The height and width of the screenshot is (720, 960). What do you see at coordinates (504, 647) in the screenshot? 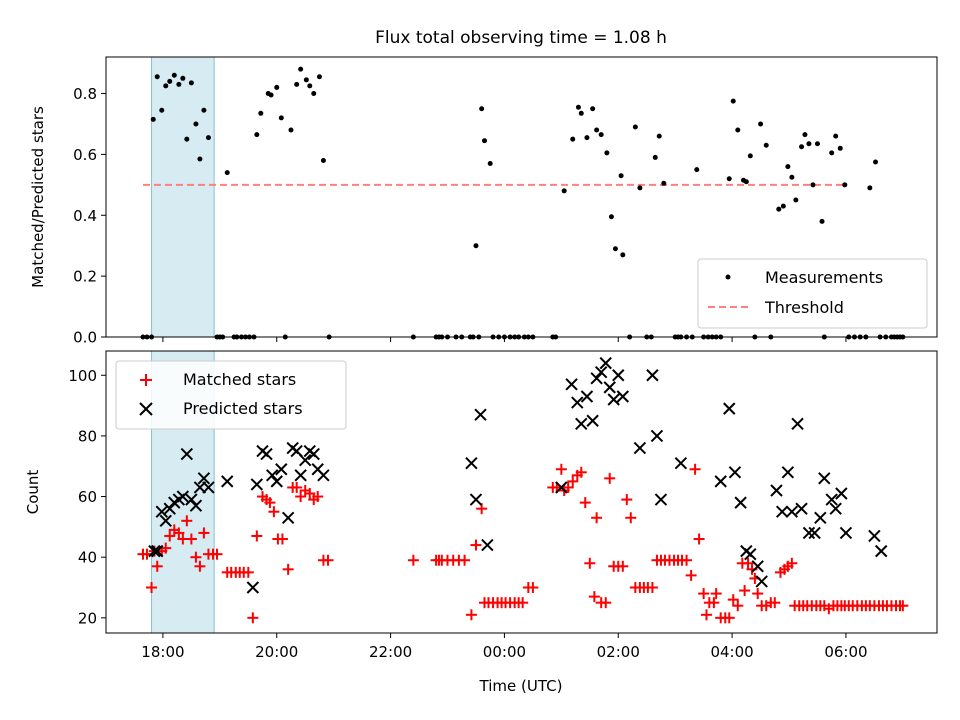
I see `bottom-x-ticks: 18:00 20:00 22:00 00:00 02:00 04:00 06:00` at bounding box center [504, 647].